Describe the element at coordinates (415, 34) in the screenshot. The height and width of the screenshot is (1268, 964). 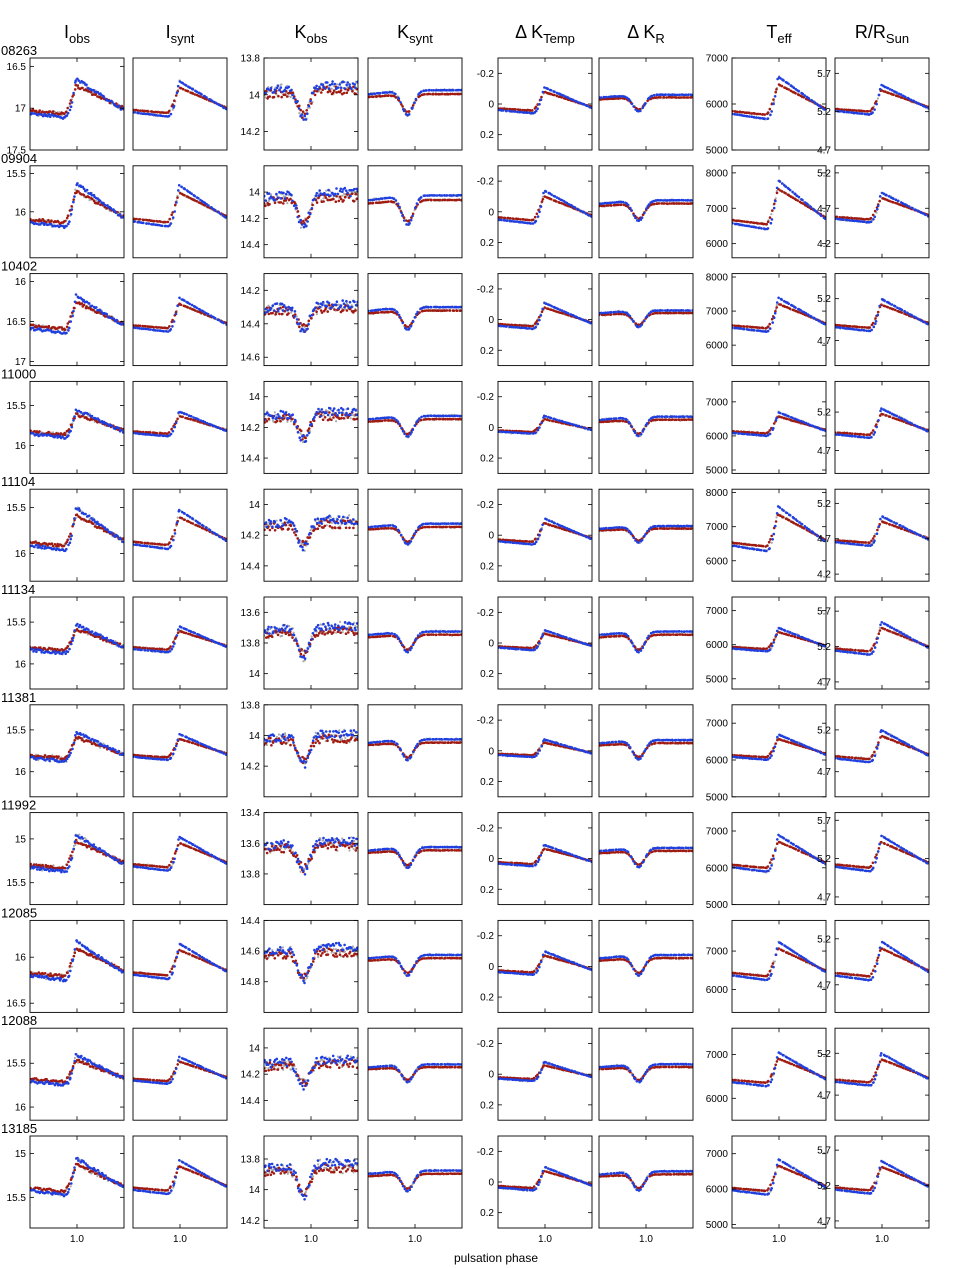
I see `column-header-3: Ksynt` at that location.